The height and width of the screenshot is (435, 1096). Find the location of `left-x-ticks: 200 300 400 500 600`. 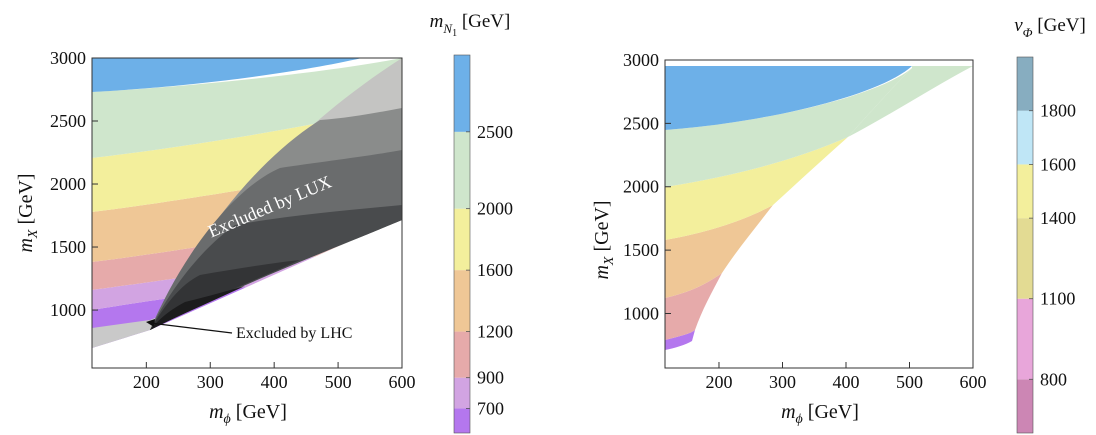

left-x-ticks: 200 300 400 500 600 is located at coordinates (274, 377).